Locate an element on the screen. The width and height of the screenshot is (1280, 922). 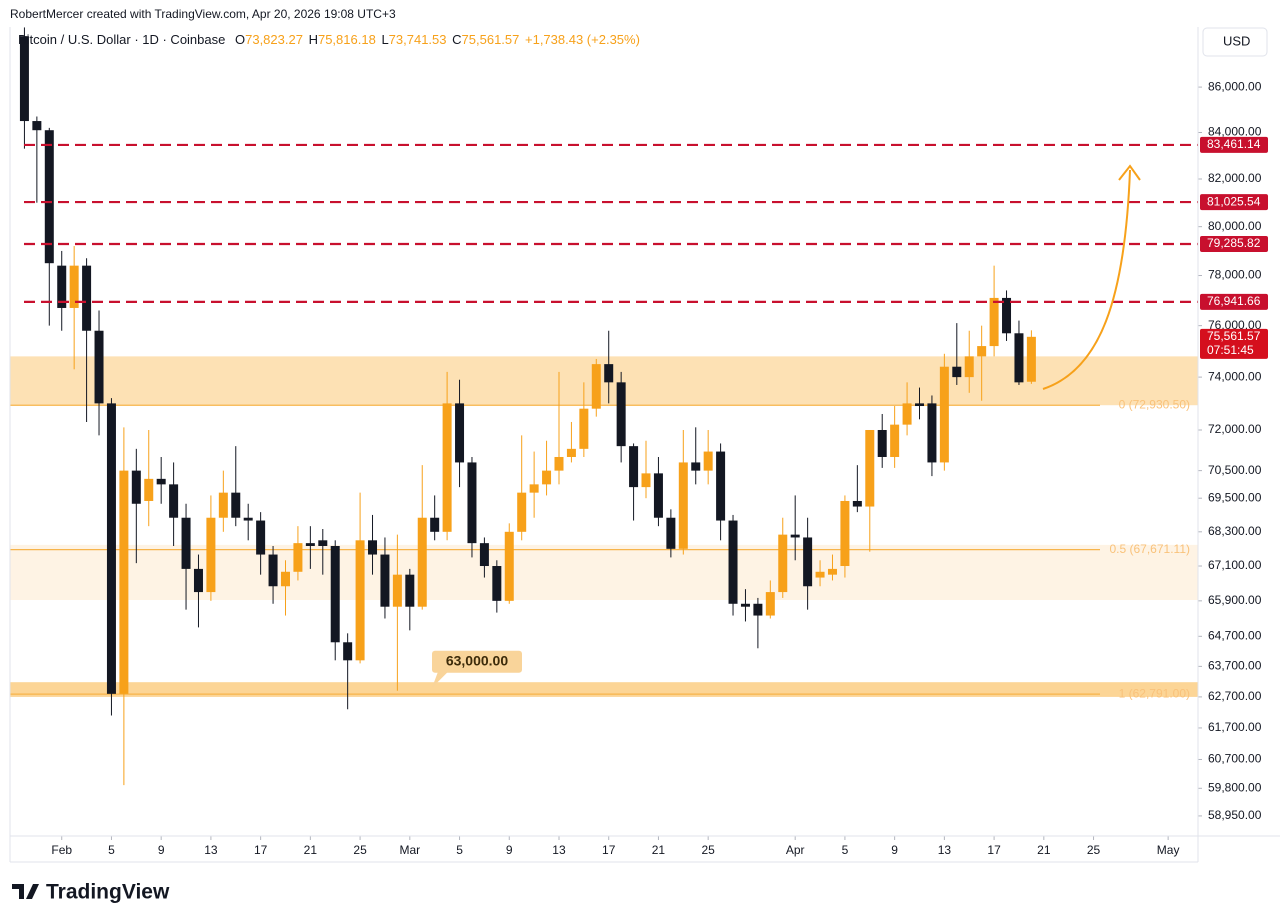
callout-box is located at coordinates (477, 661).